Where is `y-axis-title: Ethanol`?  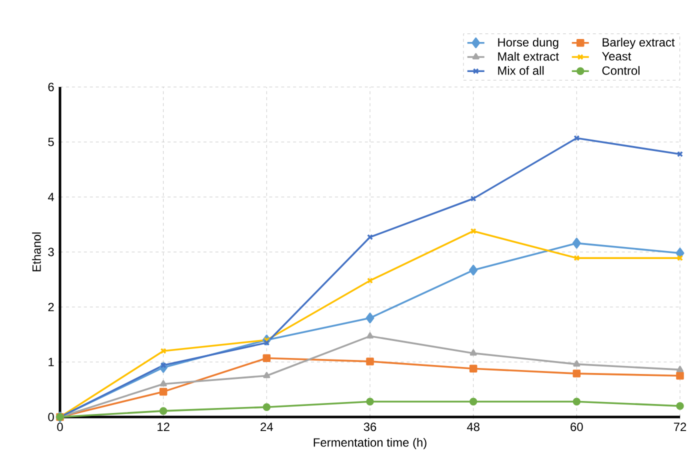
y-axis-title: Ethanol is located at coordinates (36, 252).